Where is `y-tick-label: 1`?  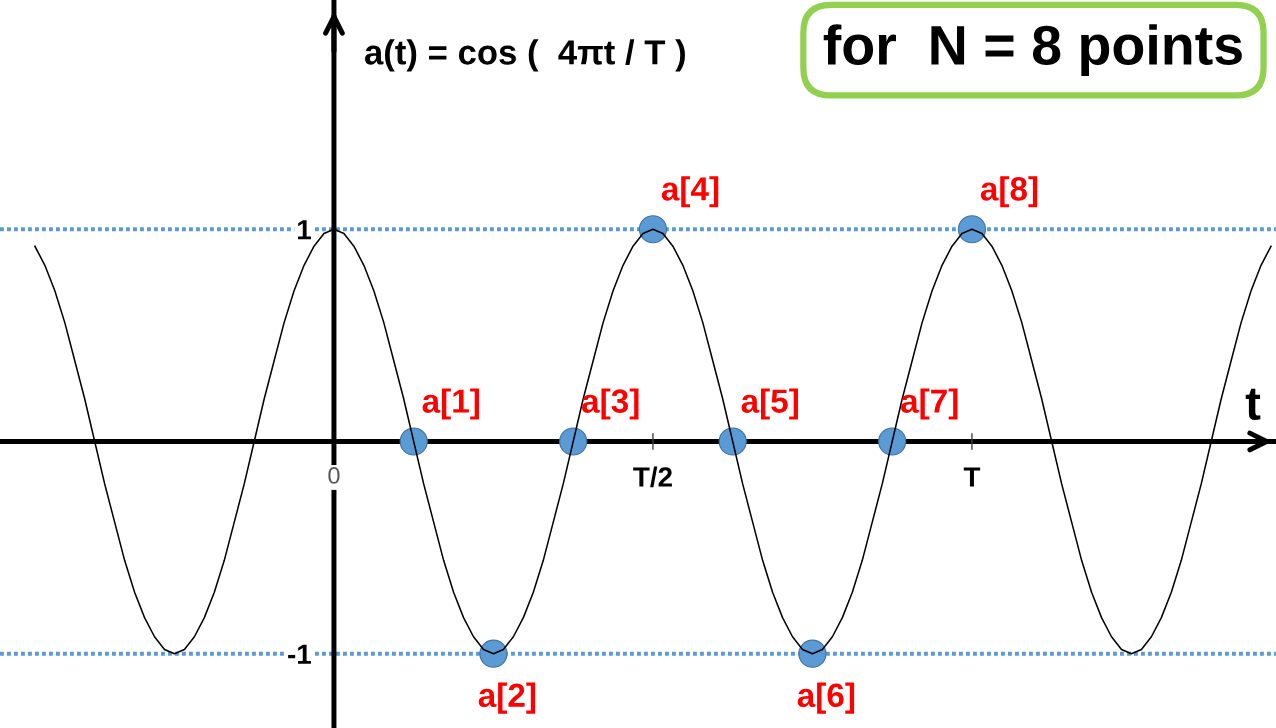 y-tick-label: 1 is located at coordinates (304, 230).